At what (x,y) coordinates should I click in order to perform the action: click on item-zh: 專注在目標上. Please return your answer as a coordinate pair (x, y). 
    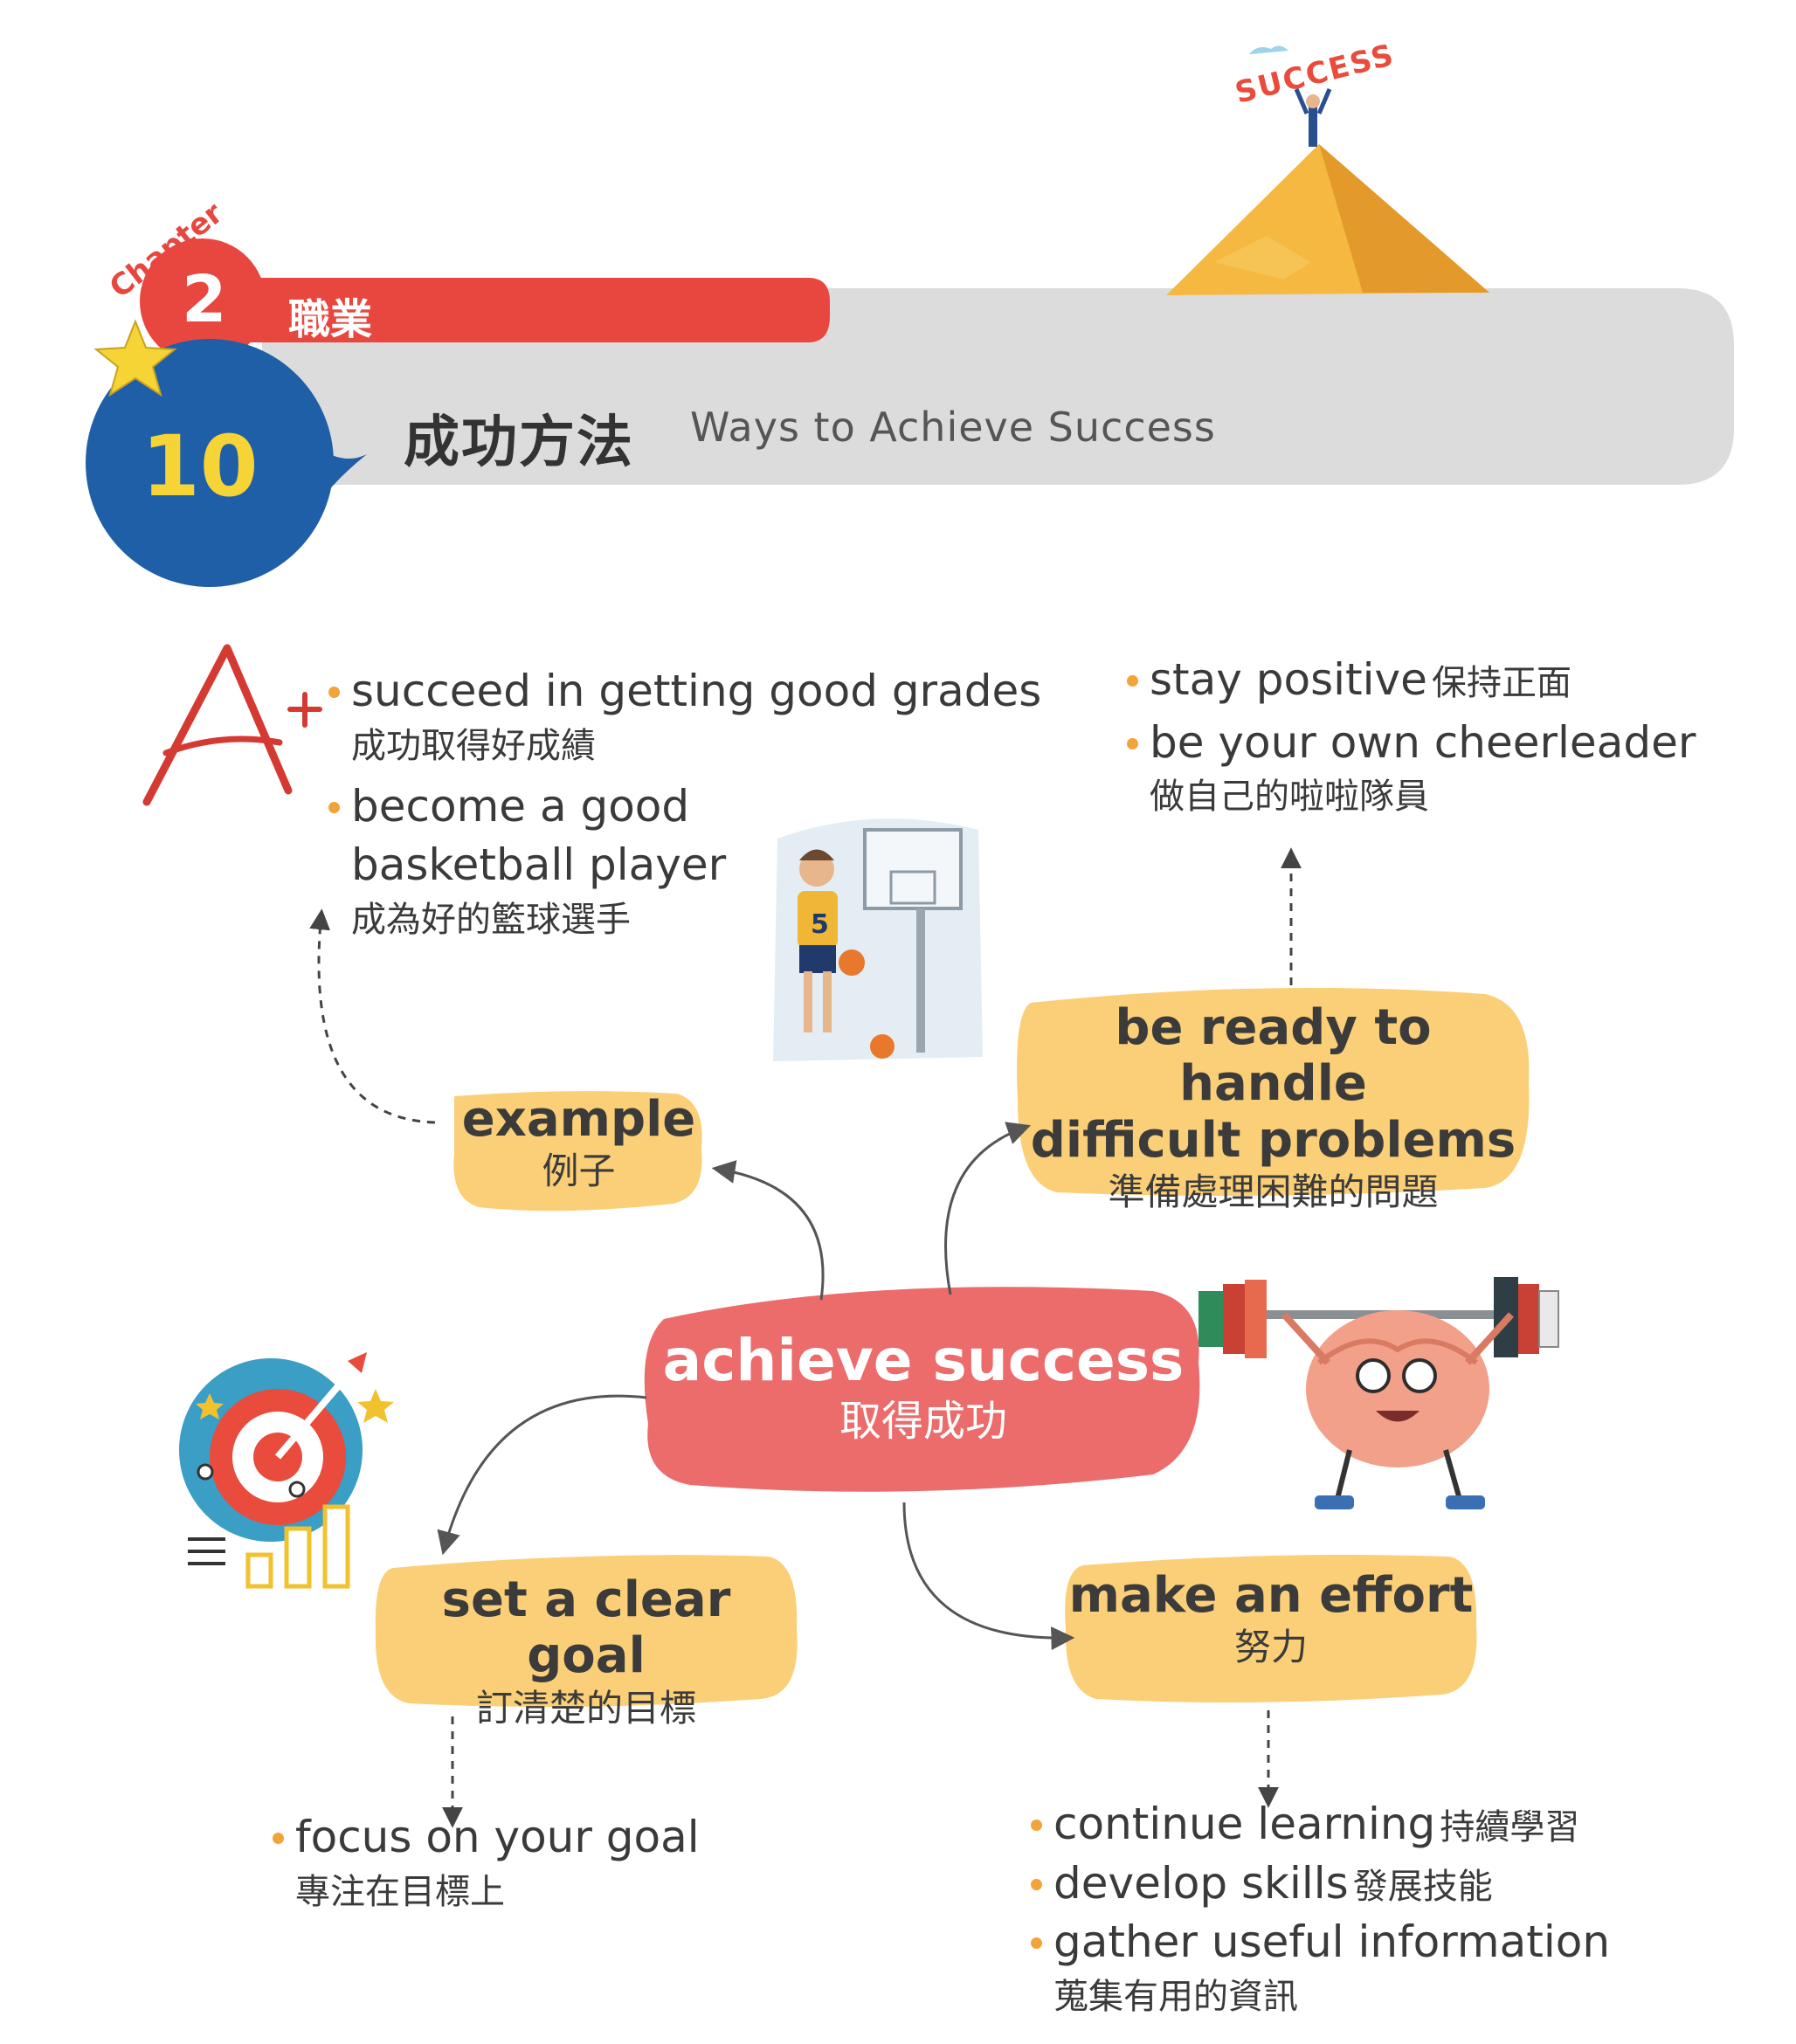
    Looking at the image, I should click on (400, 1892).